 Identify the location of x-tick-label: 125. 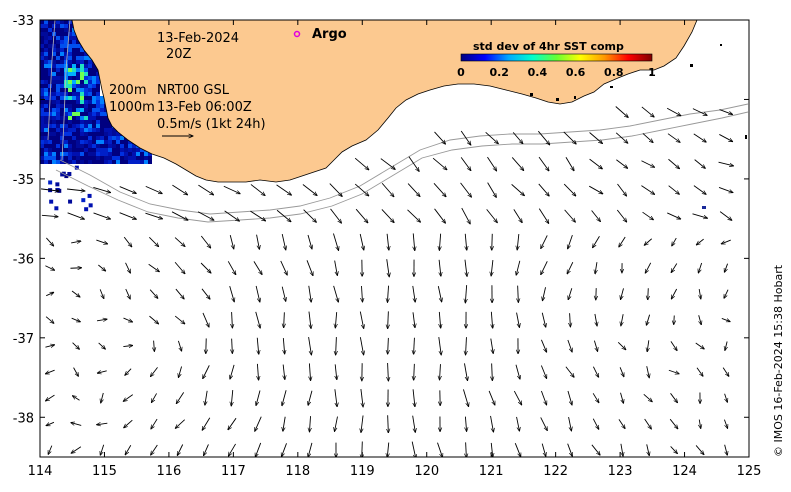
(749, 471).